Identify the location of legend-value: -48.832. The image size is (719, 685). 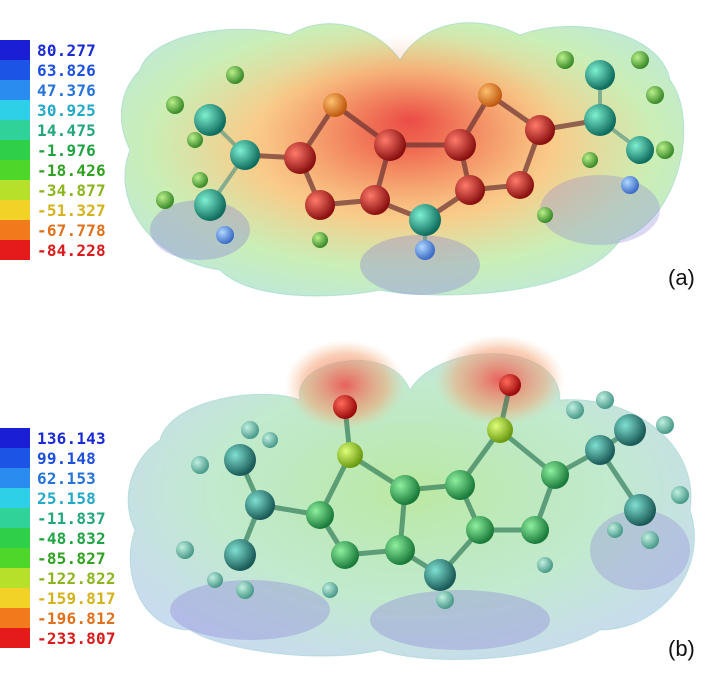
(71, 538).